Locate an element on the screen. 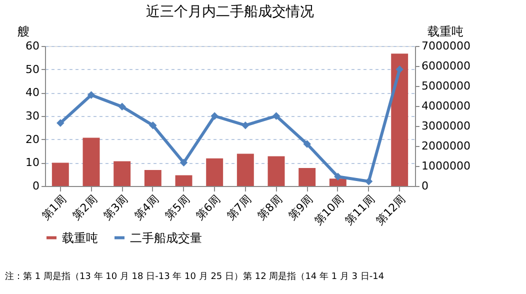 The width and height of the screenshot is (526, 294). y2-tick-label: 6000000 is located at coordinates (446, 66).